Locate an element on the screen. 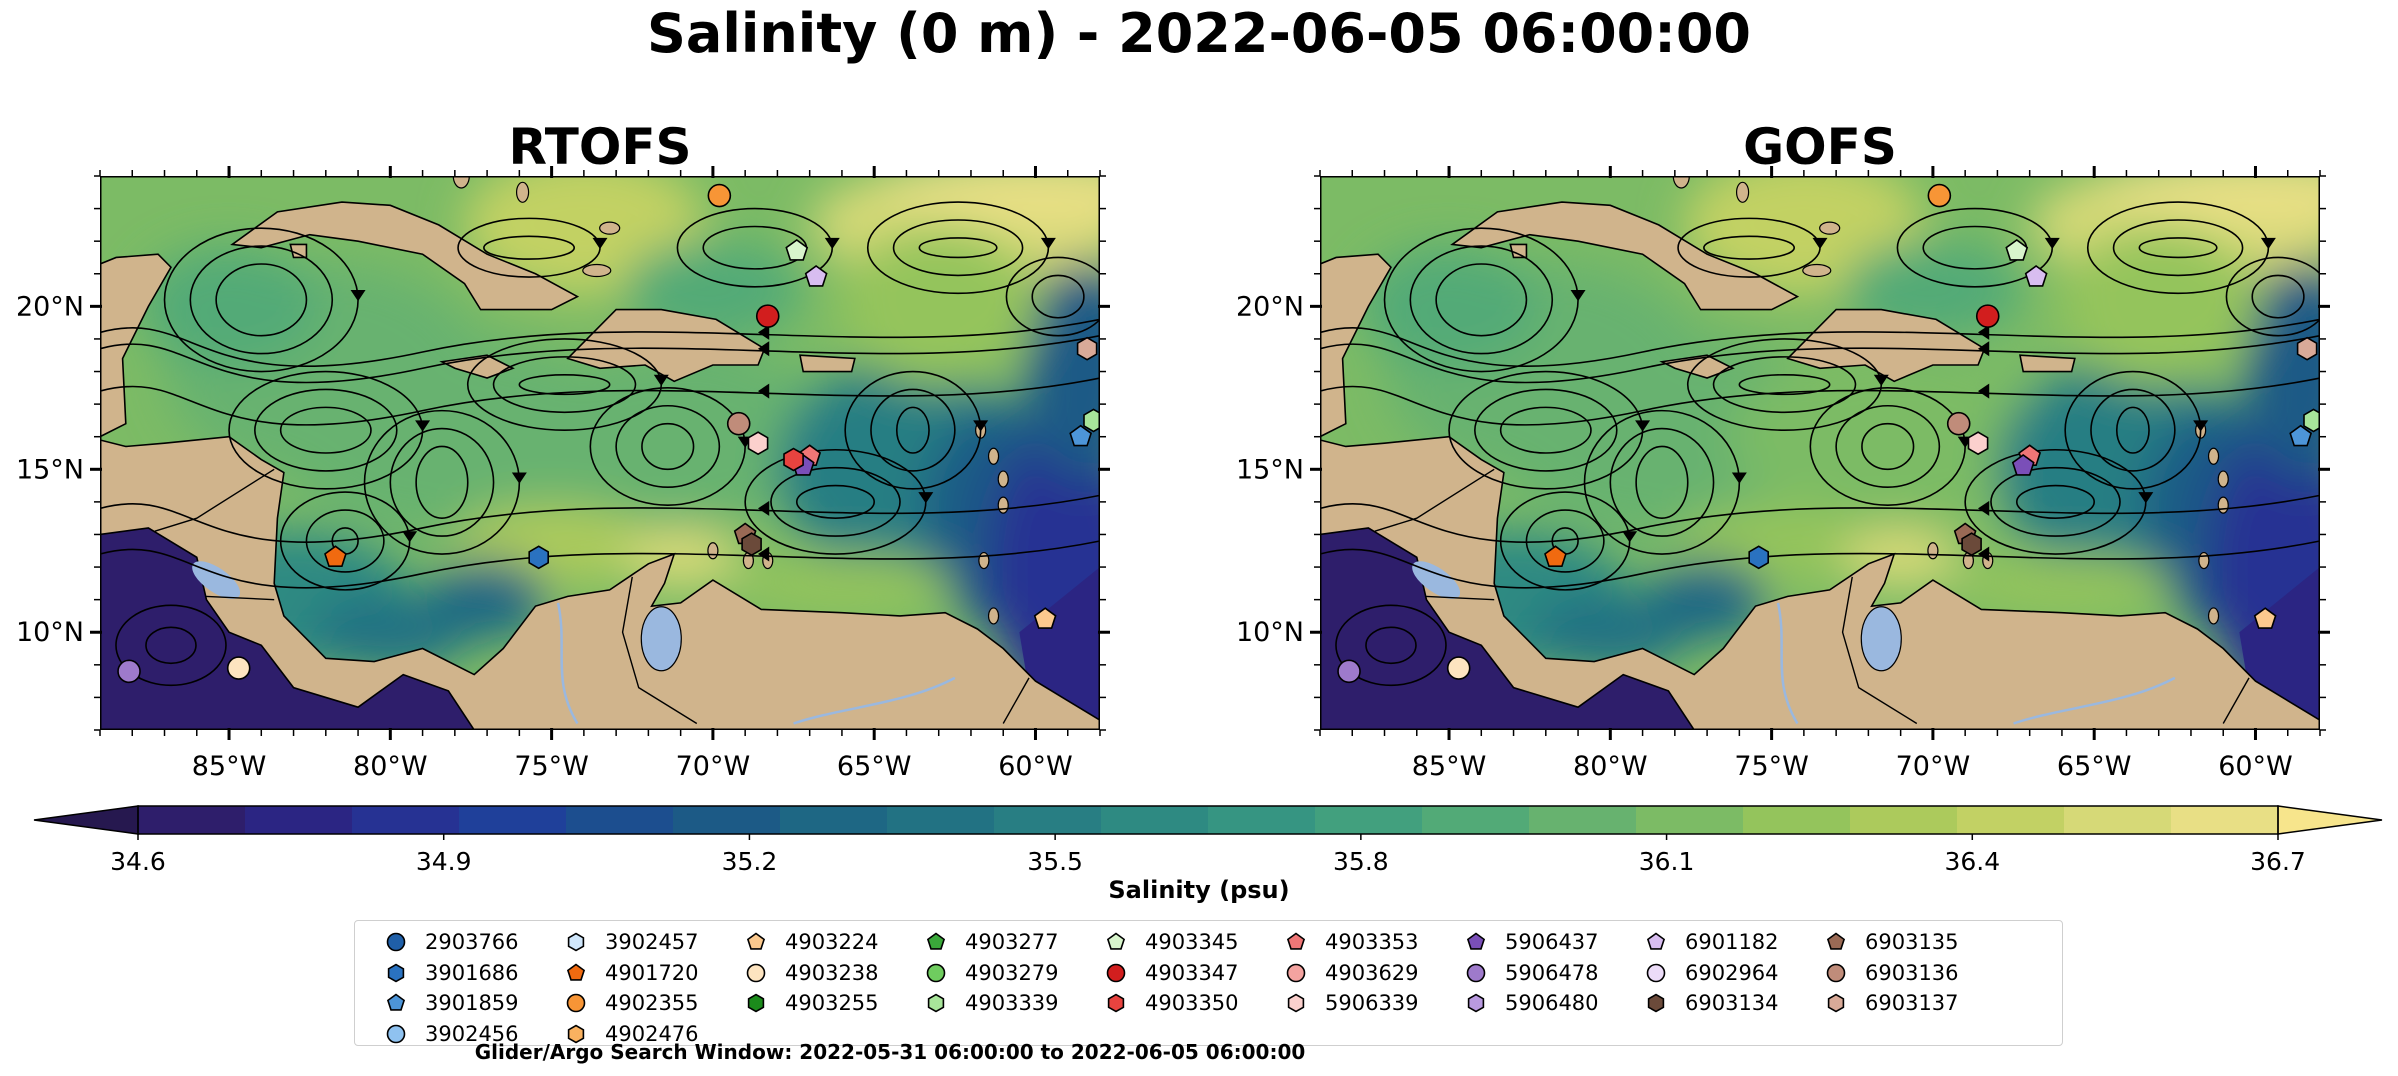 This screenshot has width=2398, height=1076. x-tick-label: 70°W is located at coordinates (1933, 766).